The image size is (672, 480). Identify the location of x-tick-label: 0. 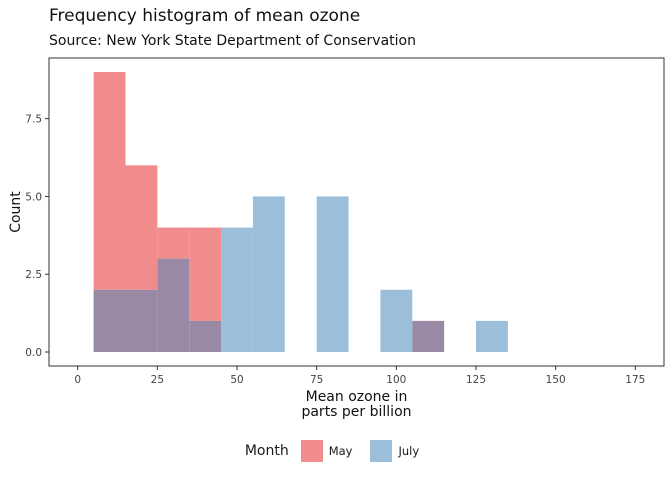
(77, 380).